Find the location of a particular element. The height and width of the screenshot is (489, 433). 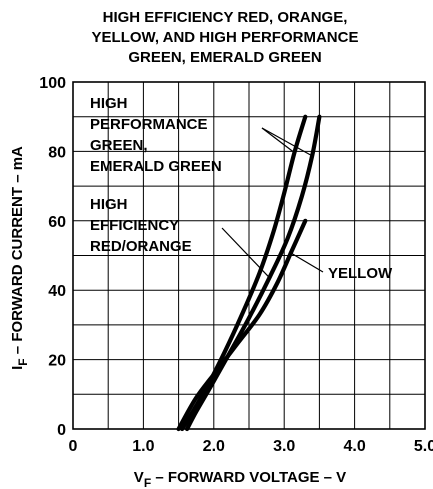

y-axis-label-main: I is located at coordinates (17, 368).